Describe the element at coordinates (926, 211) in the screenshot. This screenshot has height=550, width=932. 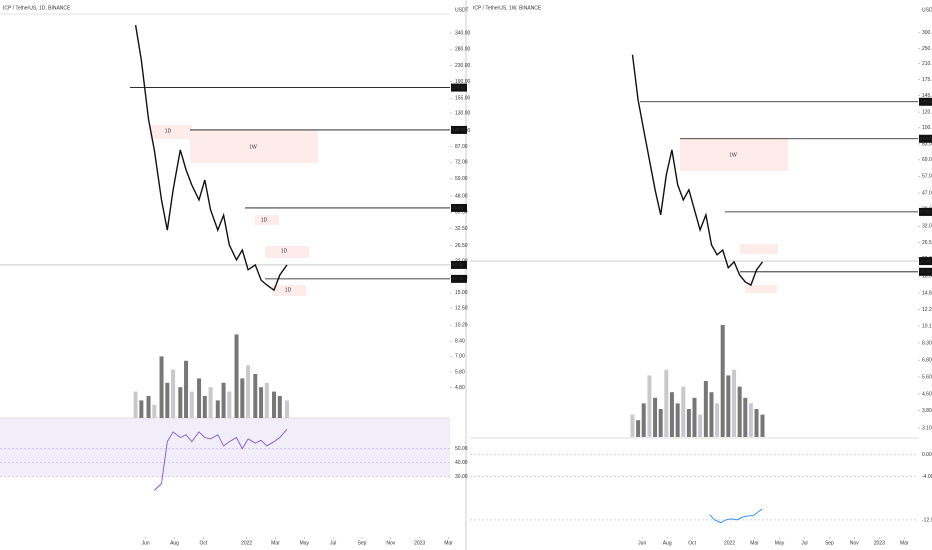
I see `price-tag-label: 37.80` at that location.